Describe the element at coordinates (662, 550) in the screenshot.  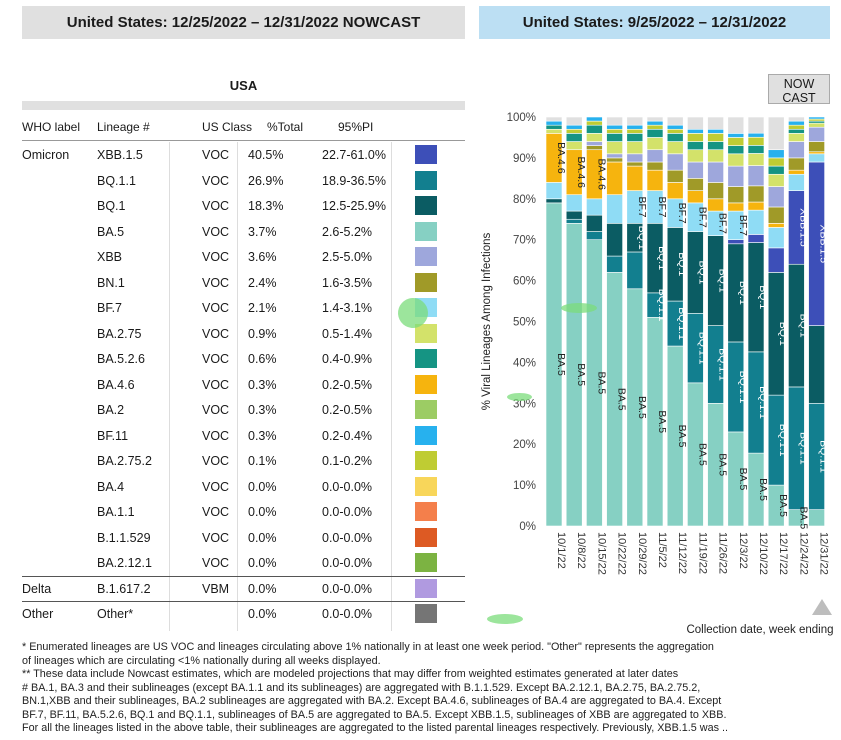
I see `x-tick-label: 11/5/22` at that location.